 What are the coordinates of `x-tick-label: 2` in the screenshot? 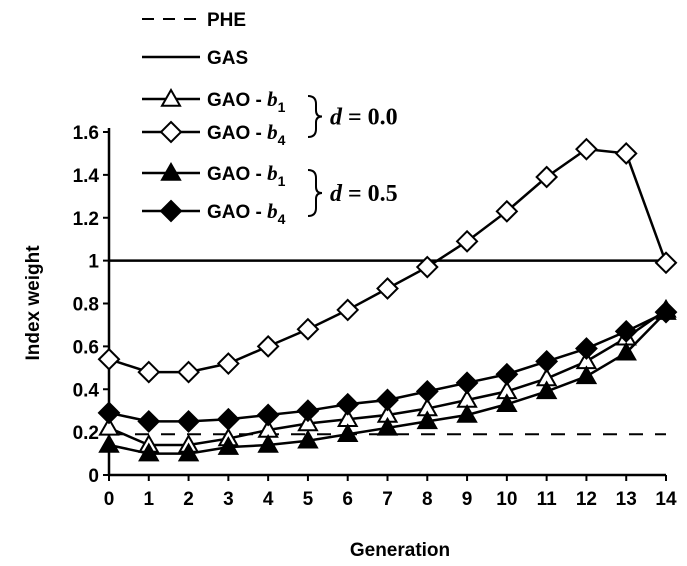 It's located at (188, 499).